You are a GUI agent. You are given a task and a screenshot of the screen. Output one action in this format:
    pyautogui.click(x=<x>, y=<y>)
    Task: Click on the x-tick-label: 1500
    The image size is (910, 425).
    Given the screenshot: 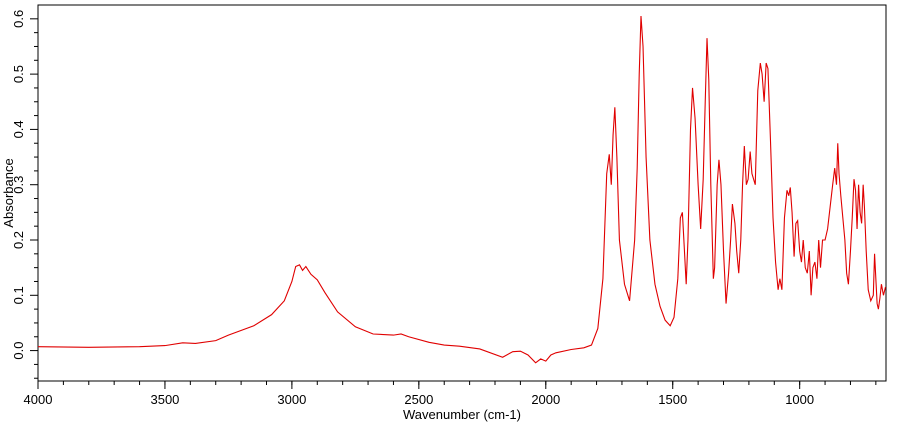 What is the action you would take?
    pyautogui.click(x=672, y=399)
    